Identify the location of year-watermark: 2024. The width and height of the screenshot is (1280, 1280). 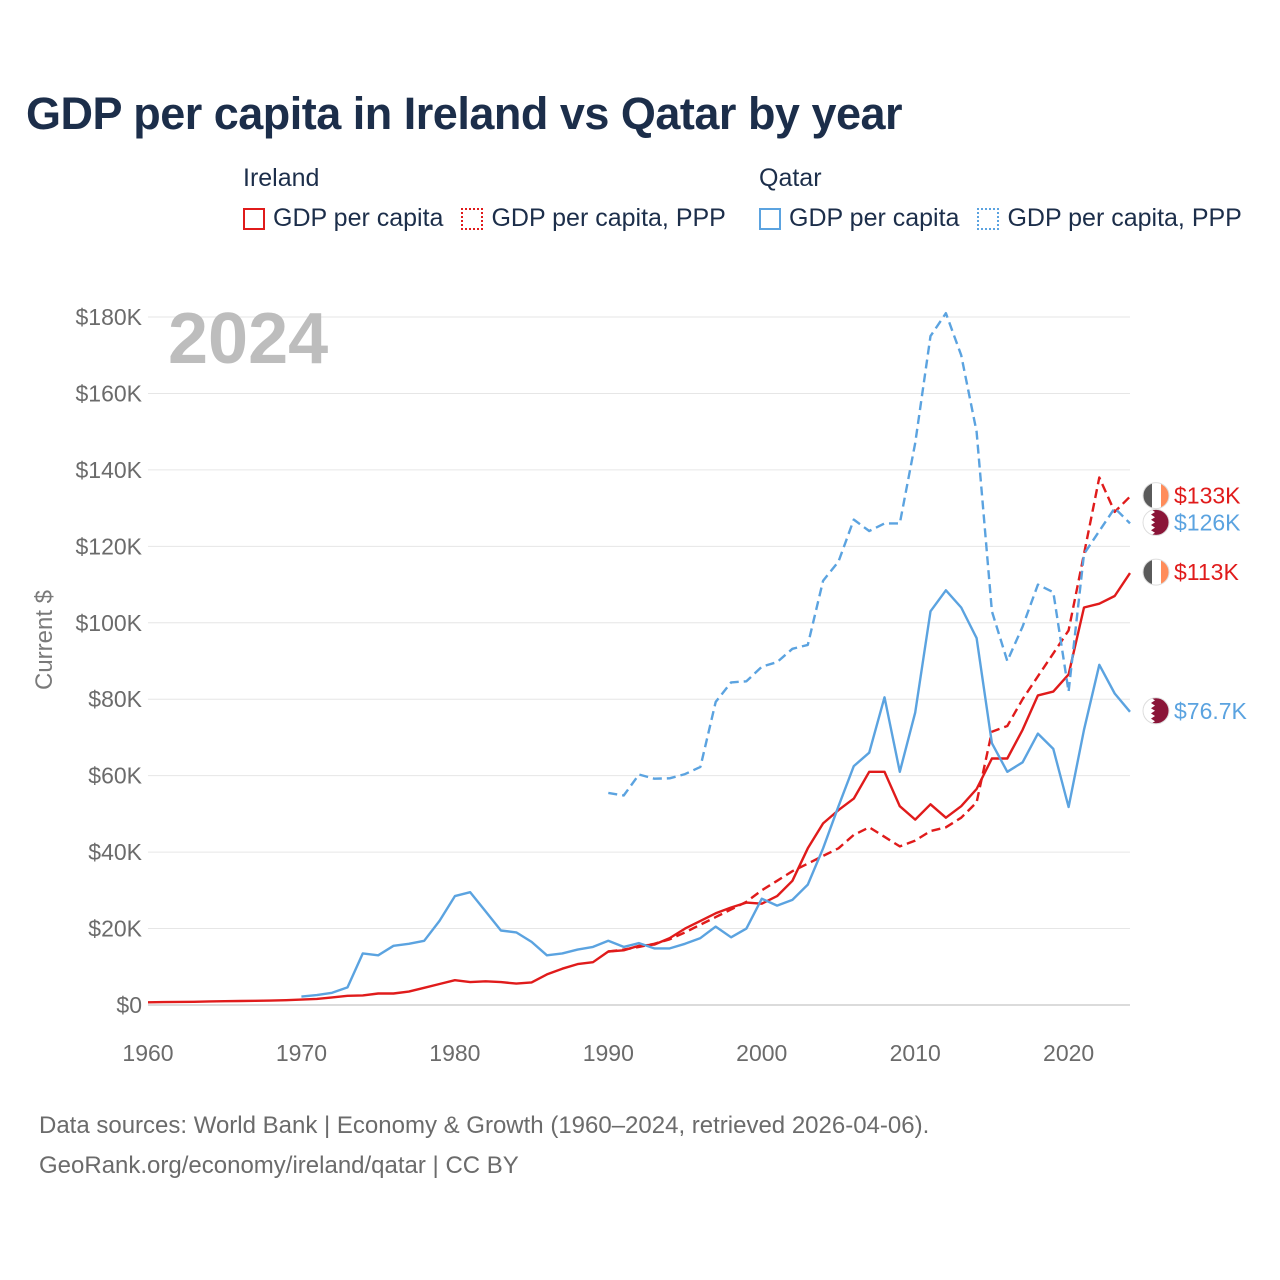
(248, 339).